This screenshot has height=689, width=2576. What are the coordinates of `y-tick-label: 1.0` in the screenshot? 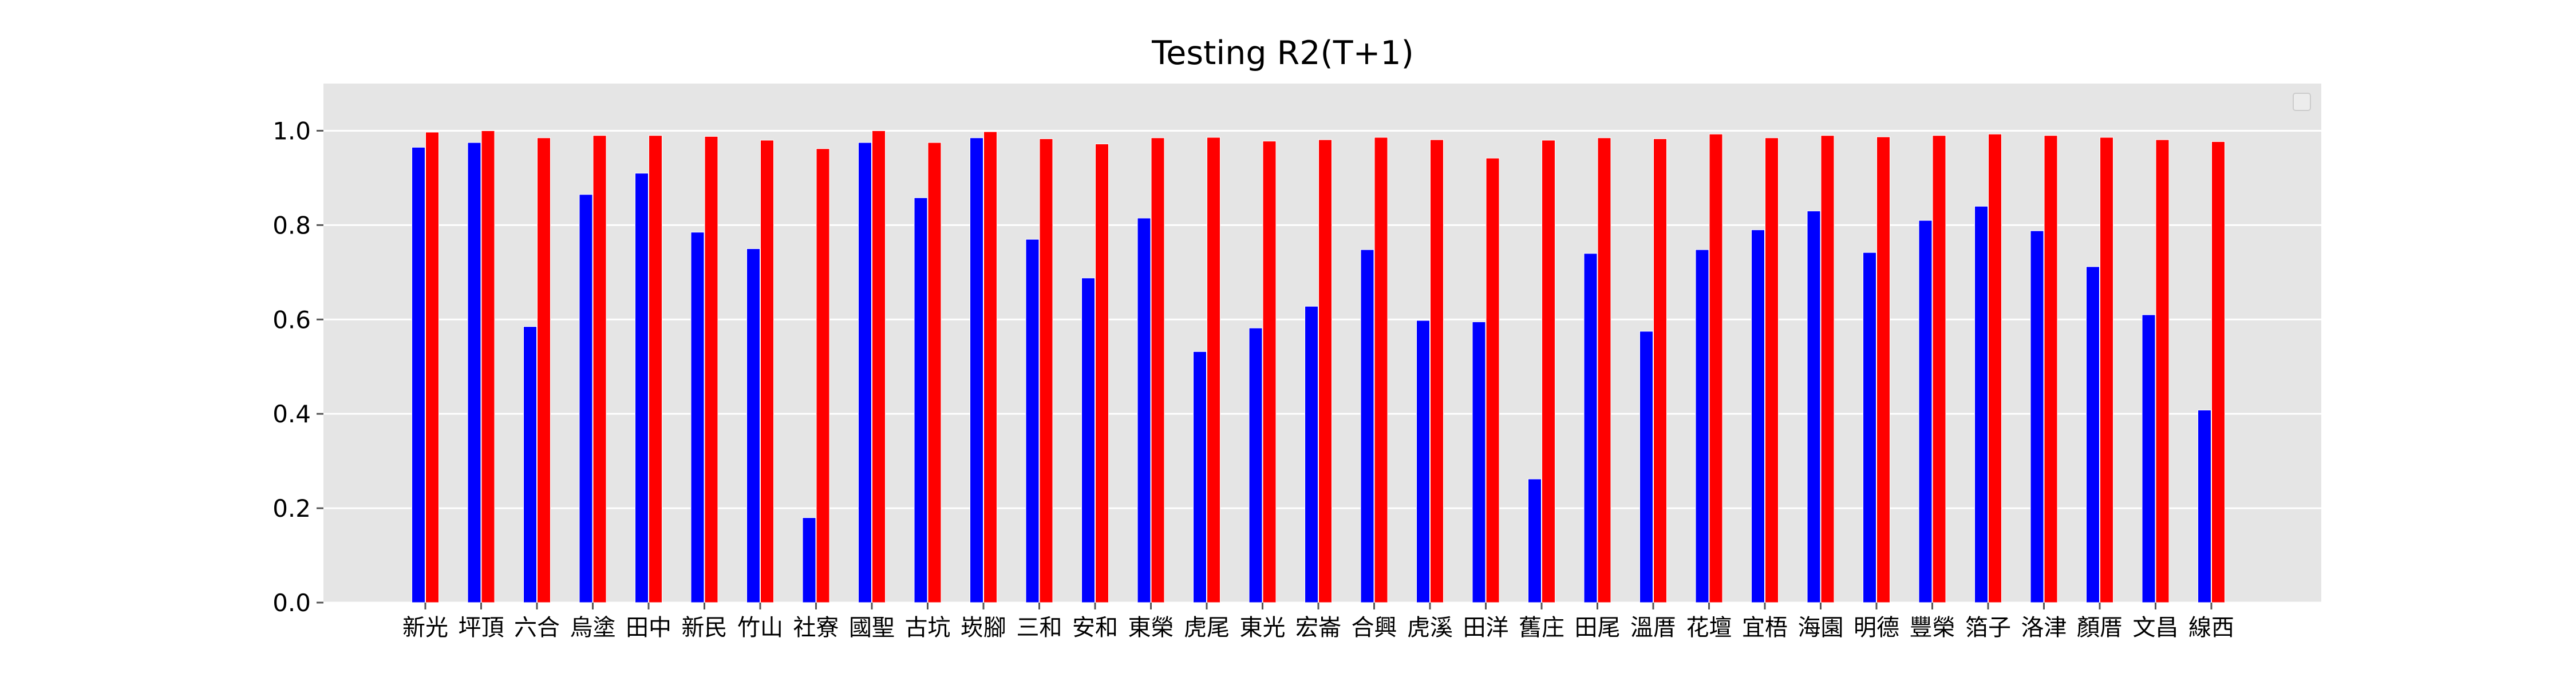 It's located at (291, 131).